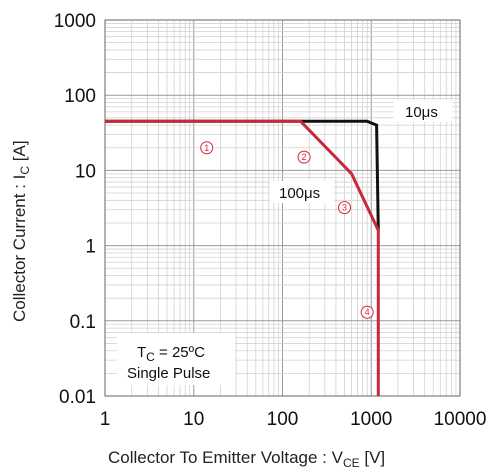 Image resolution: width=500 pixels, height=474 pixels. What do you see at coordinates (83, 322) in the screenshot?
I see `y-tick-label: 0.1` at bounding box center [83, 322].